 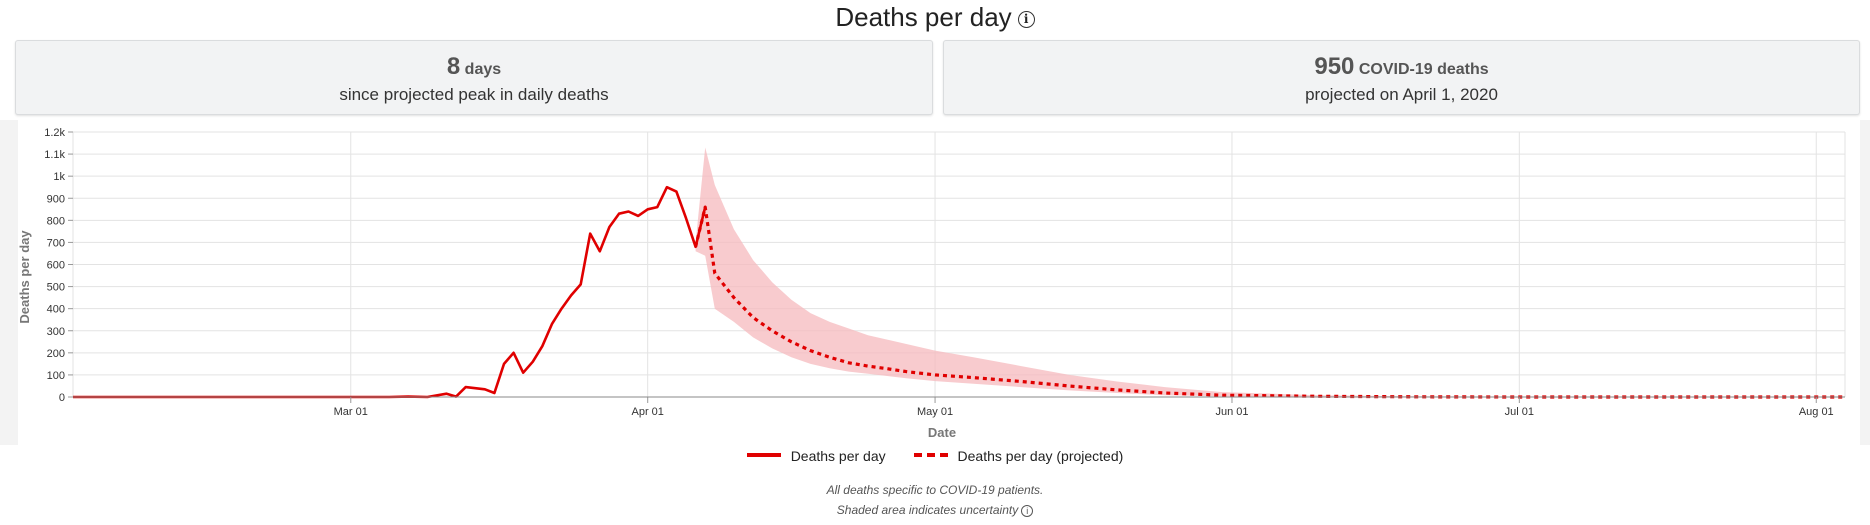 I want to click on days-since-peak-caption: since projected peak in daily deaths, so click(x=474, y=94).